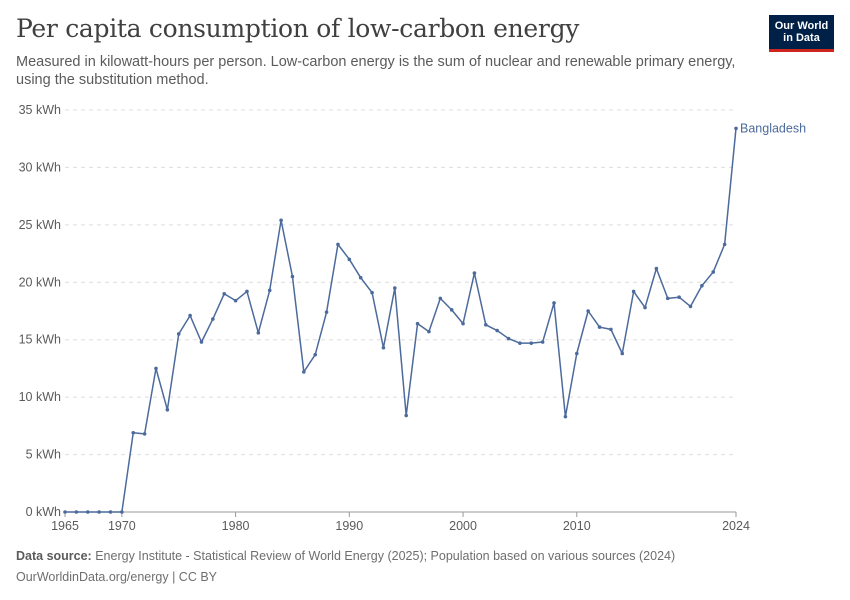 This screenshot has width=850, height=600. I want to click on footer-credit: OurWorldinData.org/energy | CC BY, so click(117, 577).